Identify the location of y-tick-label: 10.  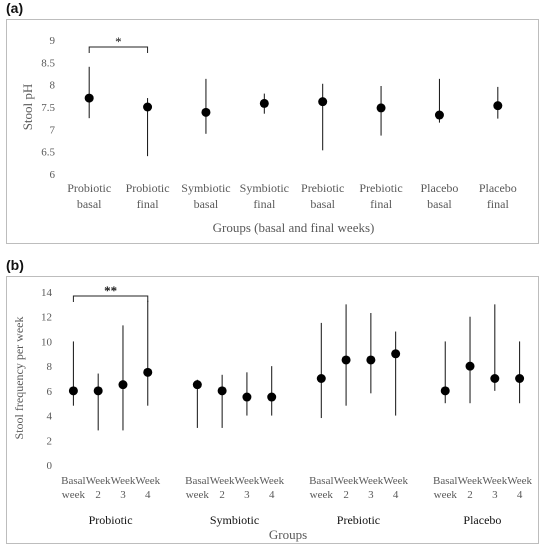
(47, 342).